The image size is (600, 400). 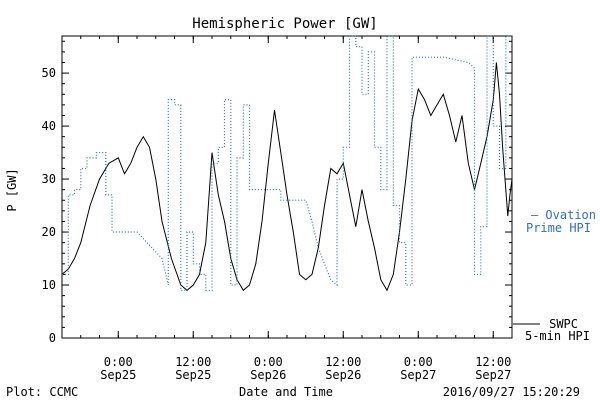 I want to click on legend-label-swpc-line1: SWPC, so click(x=563, y=324).